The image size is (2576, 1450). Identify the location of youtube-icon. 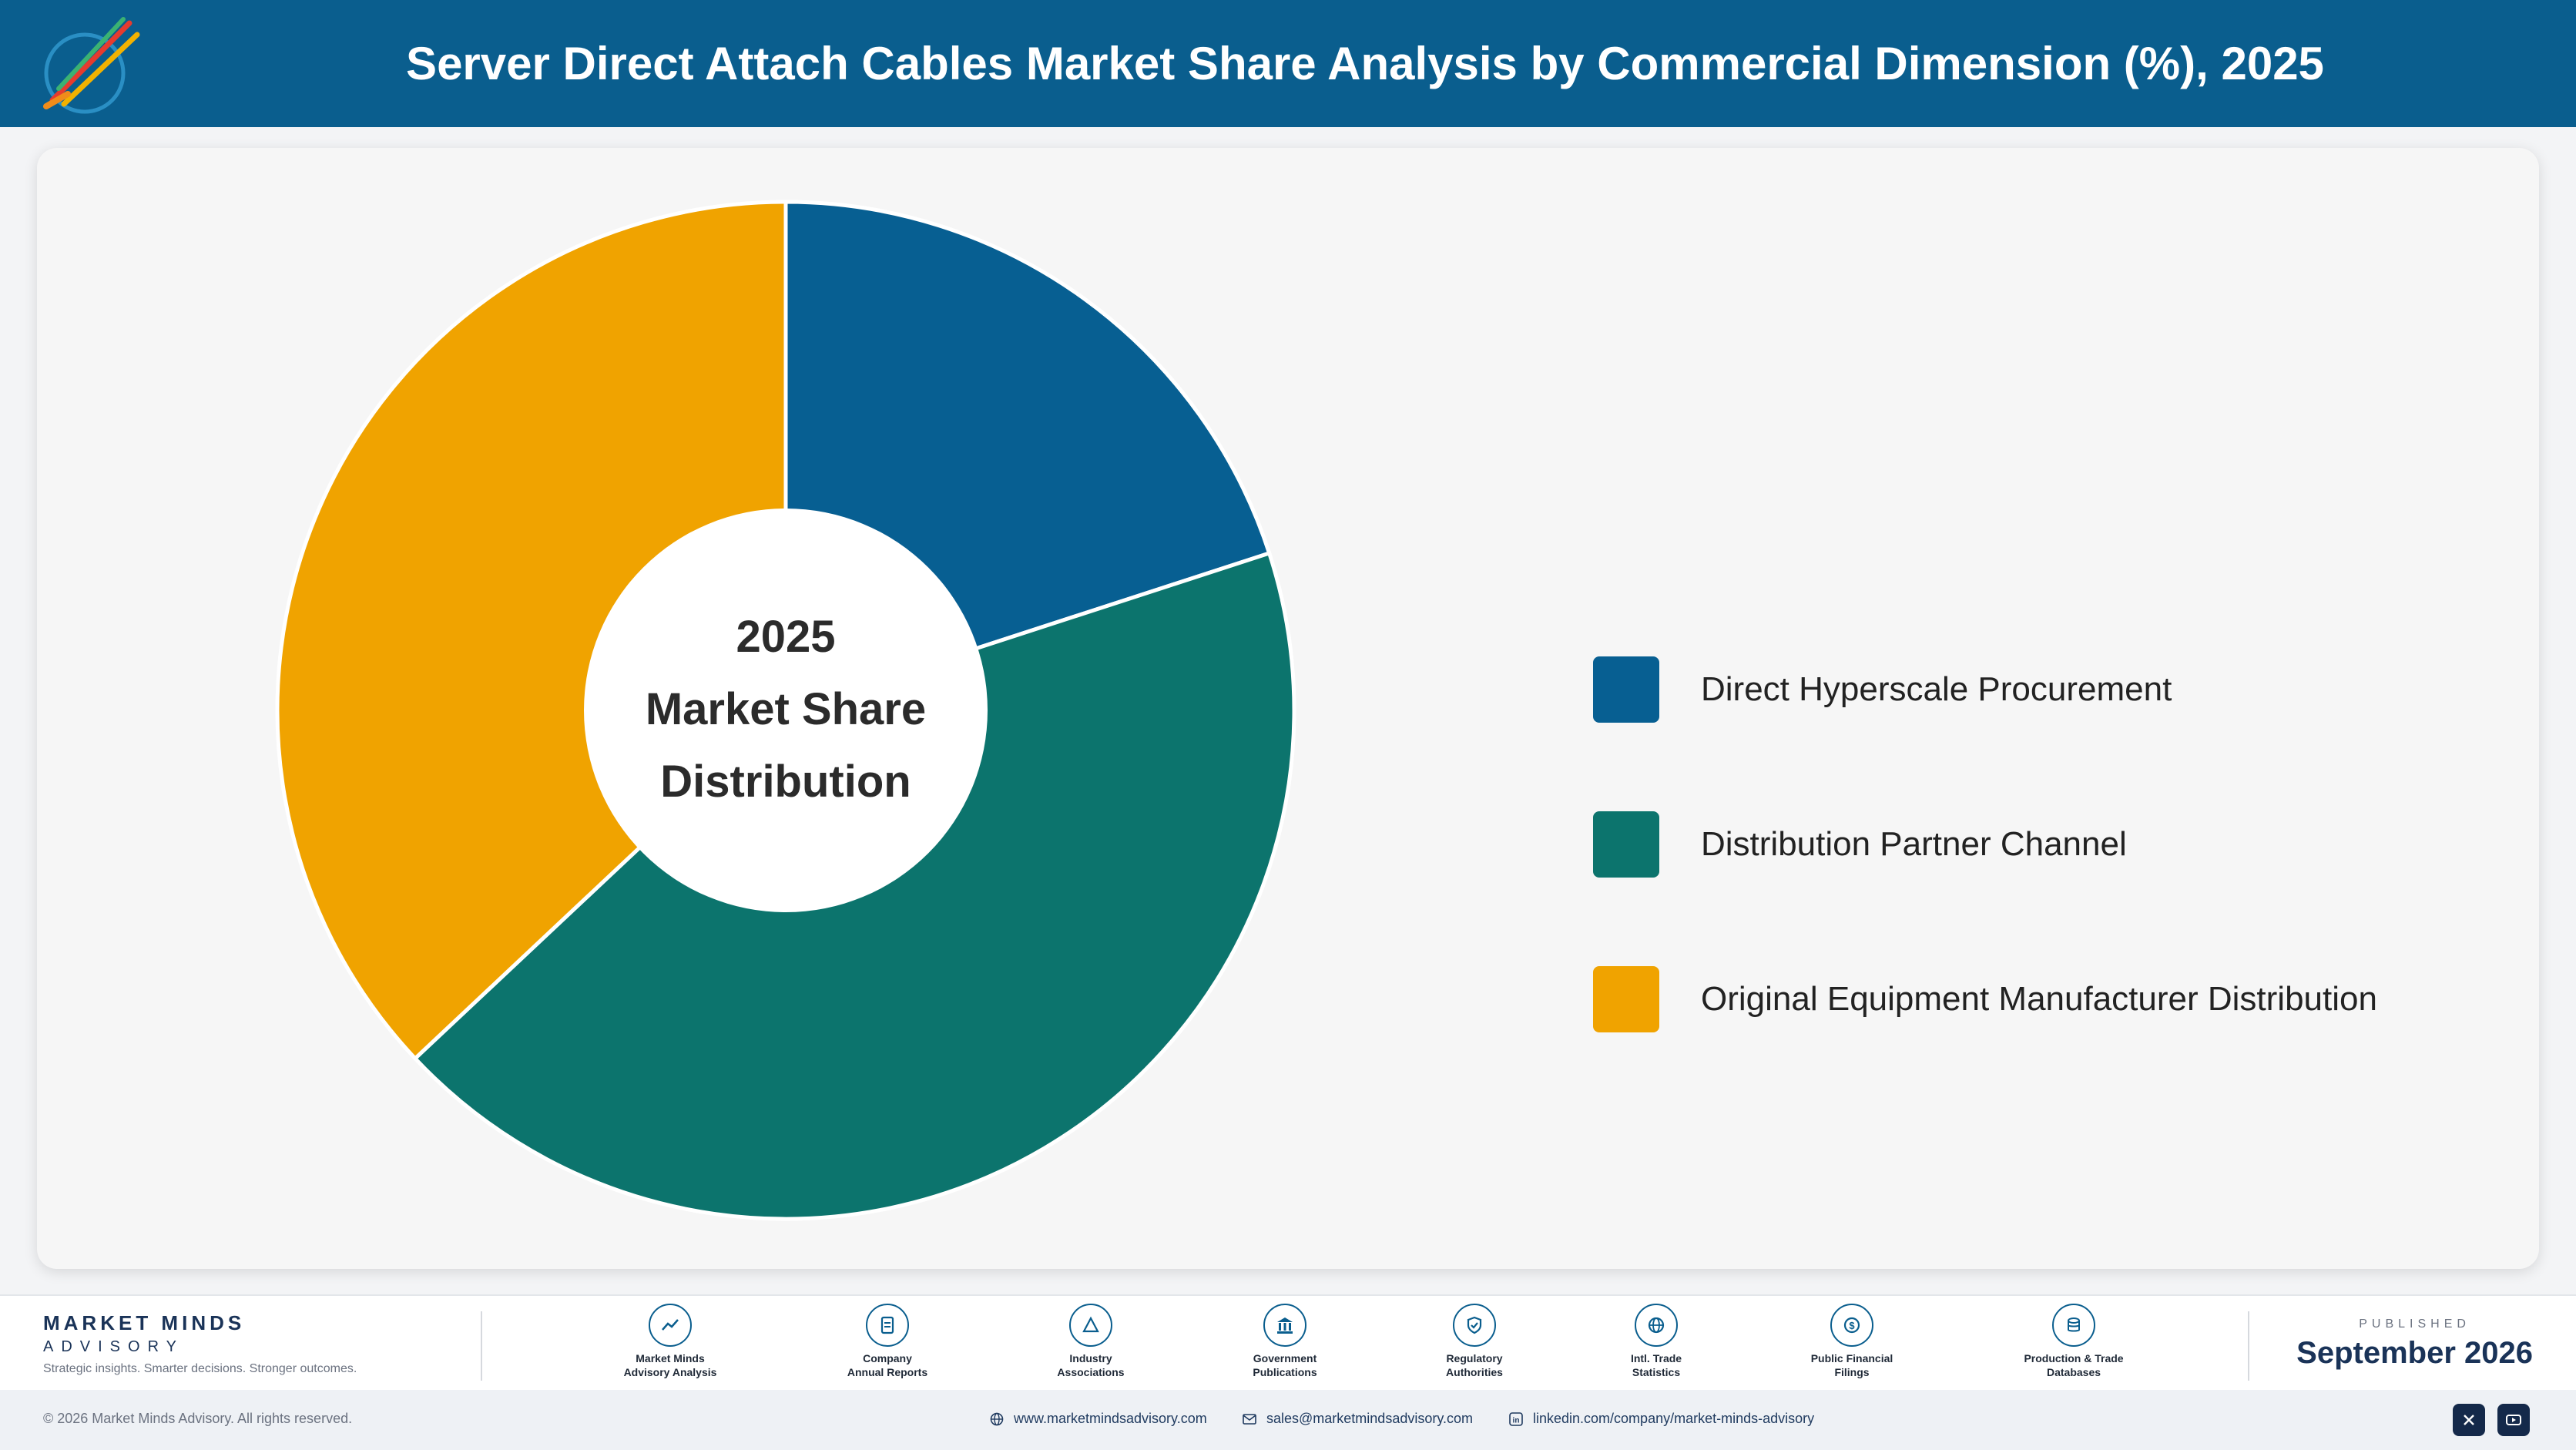
(2513, 1420).